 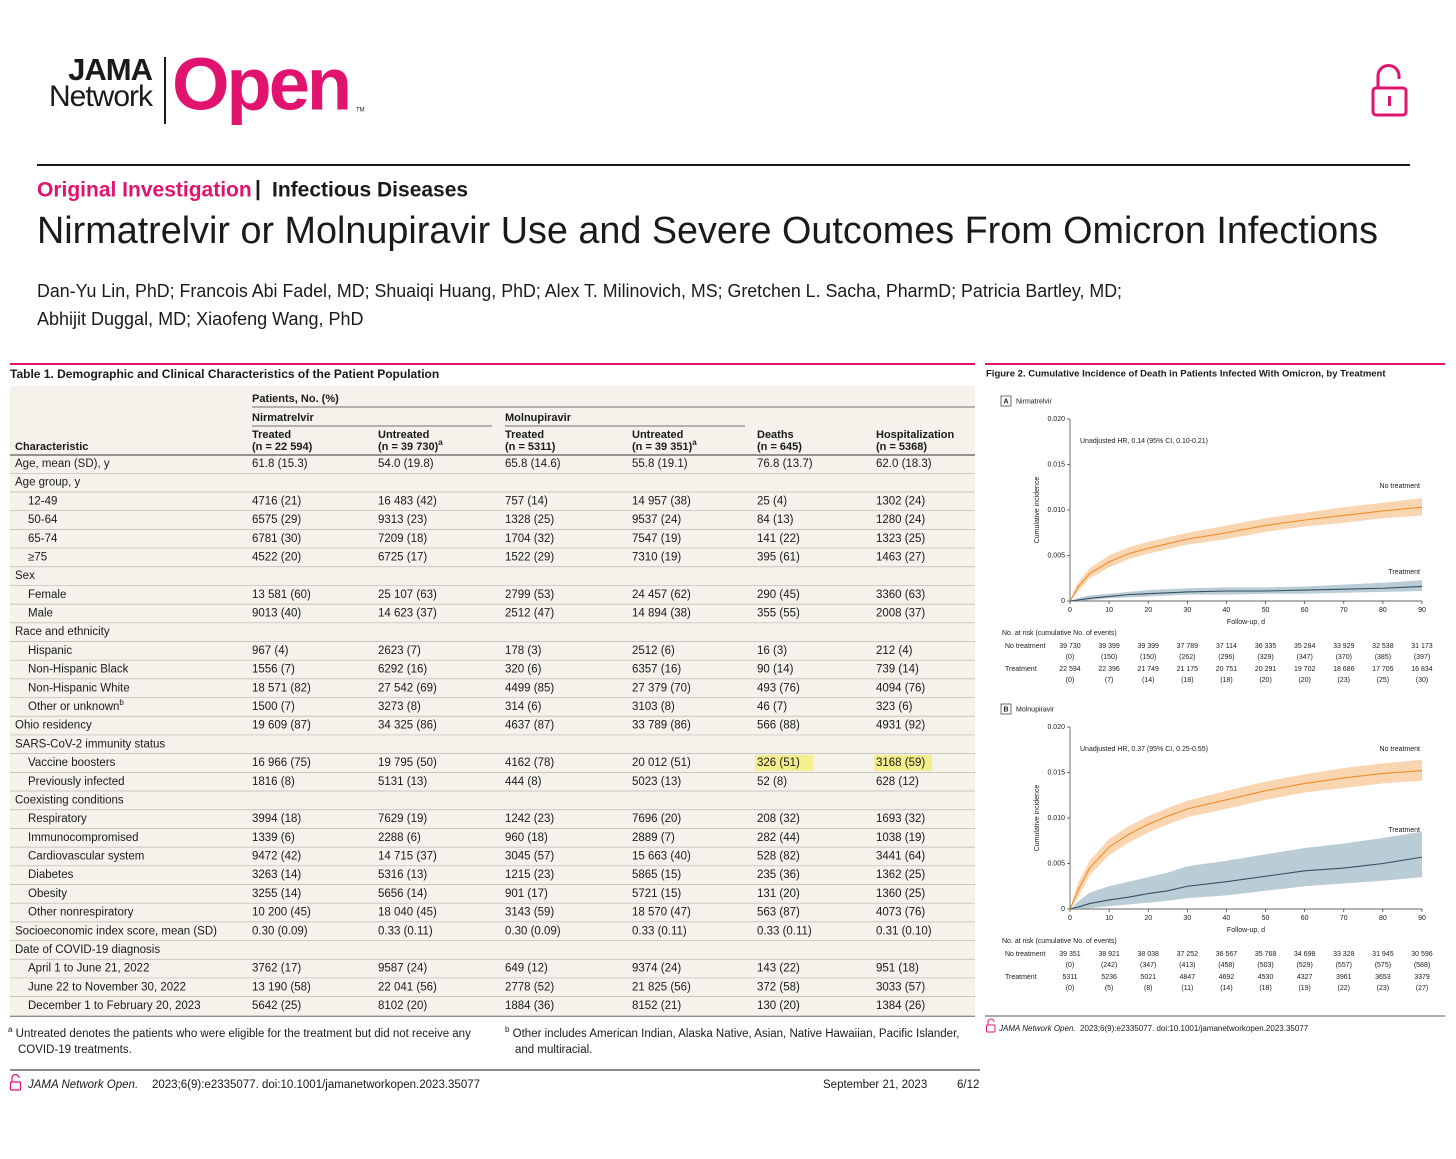 What do you see at coordinates (529, 557) in the screenshot?
I see `table-cell: 1522 (29)` at bounding box center [529, 557].